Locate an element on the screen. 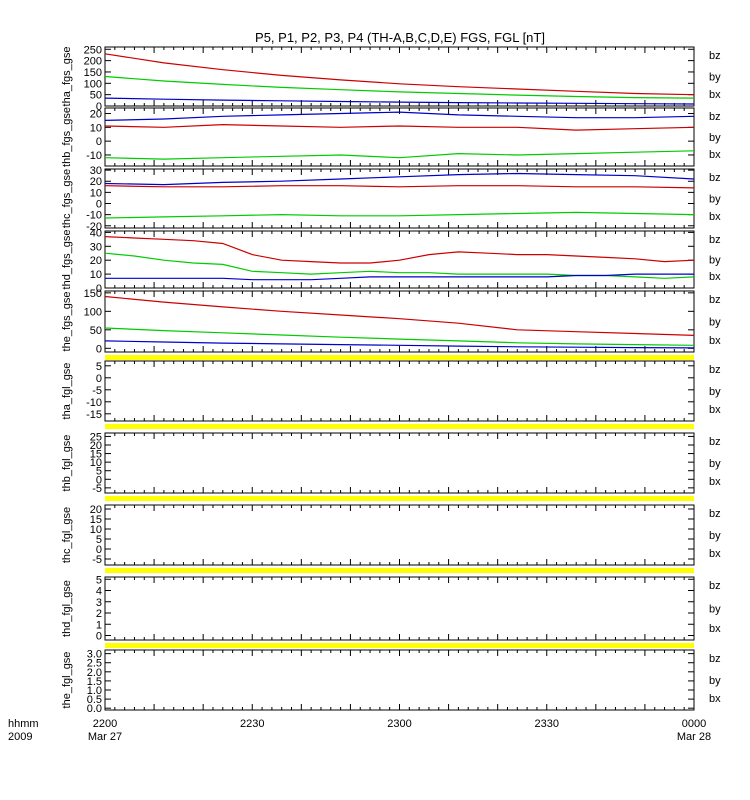 The width and height of the screenshot is (750, 800). panel-the_fgs_gse: 150 100 50 0 the_fgs_gse bz by bx is located at coordinates (391, 324).